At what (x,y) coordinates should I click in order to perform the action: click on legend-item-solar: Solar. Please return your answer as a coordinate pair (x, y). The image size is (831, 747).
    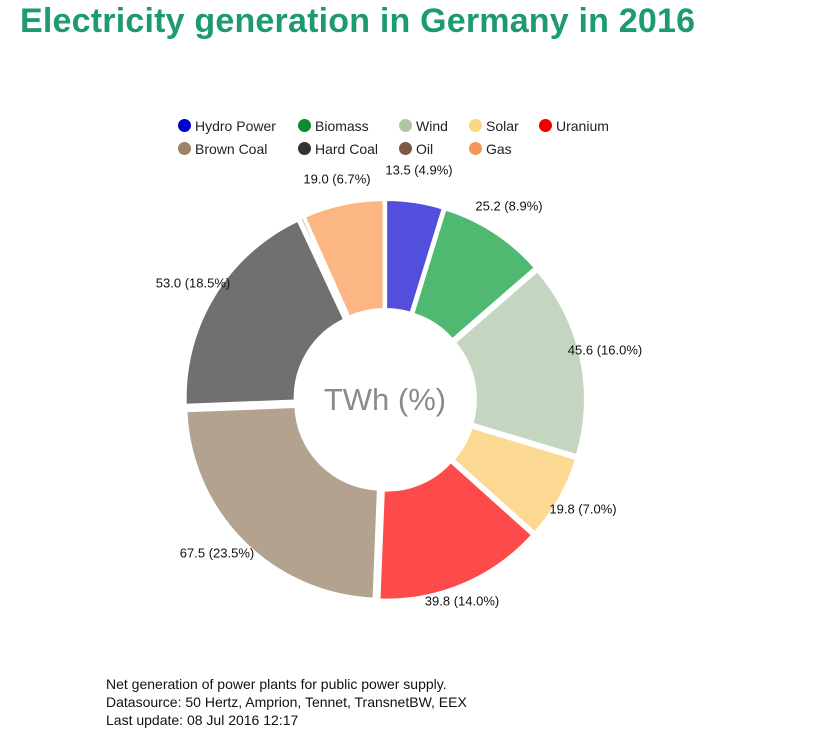
    Looking at the image, I should click on (504, 126).